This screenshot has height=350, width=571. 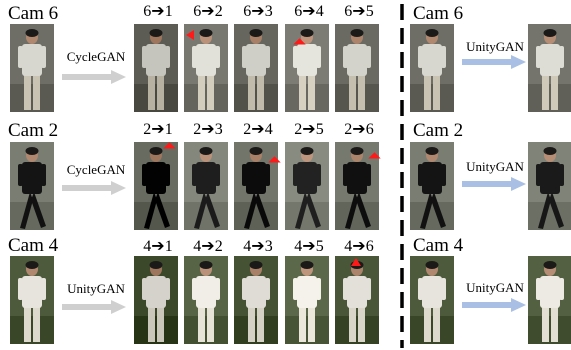 What do you see at coordinates (438, 13) in the screenshot?
I see `row-cam-label-right: Cam 6` at bounding box center [438, 13].